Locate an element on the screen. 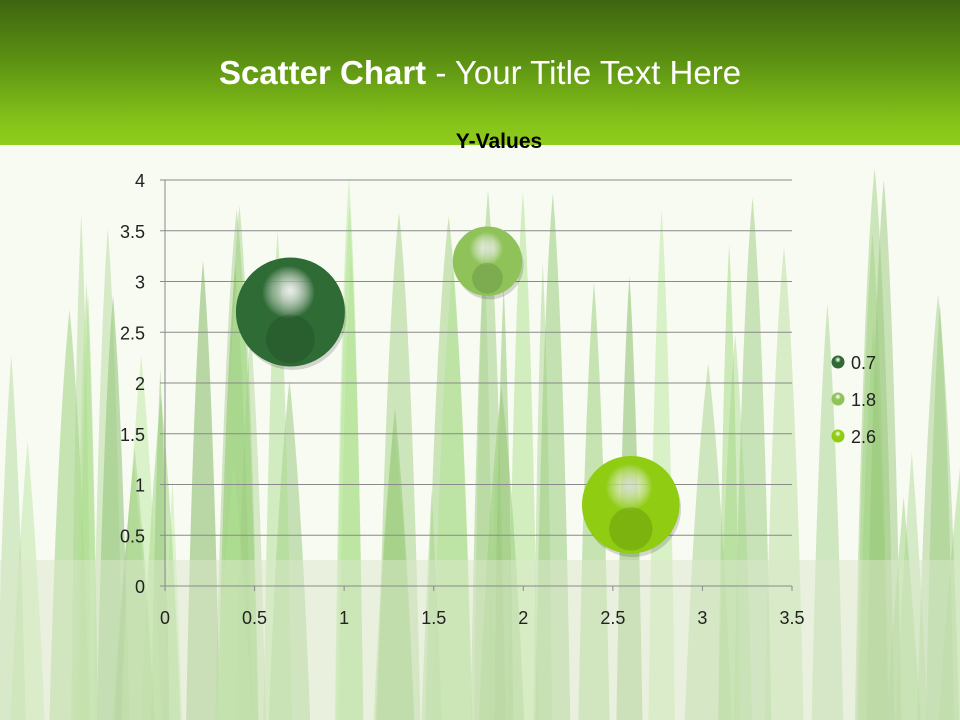 The height and width of the screenshot is (720, 960). x-tick-label: 0.5 is located at coordinates (254, 618).